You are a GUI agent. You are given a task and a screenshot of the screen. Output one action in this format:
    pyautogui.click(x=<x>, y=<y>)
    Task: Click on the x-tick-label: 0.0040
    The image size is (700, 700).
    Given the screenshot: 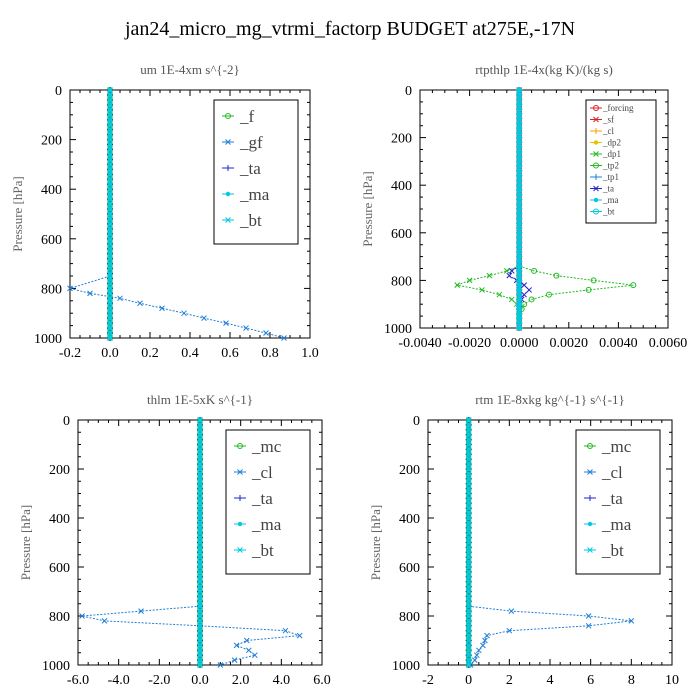 What is the action you would take?
    pyautogui.click(x=618, y=343)
    